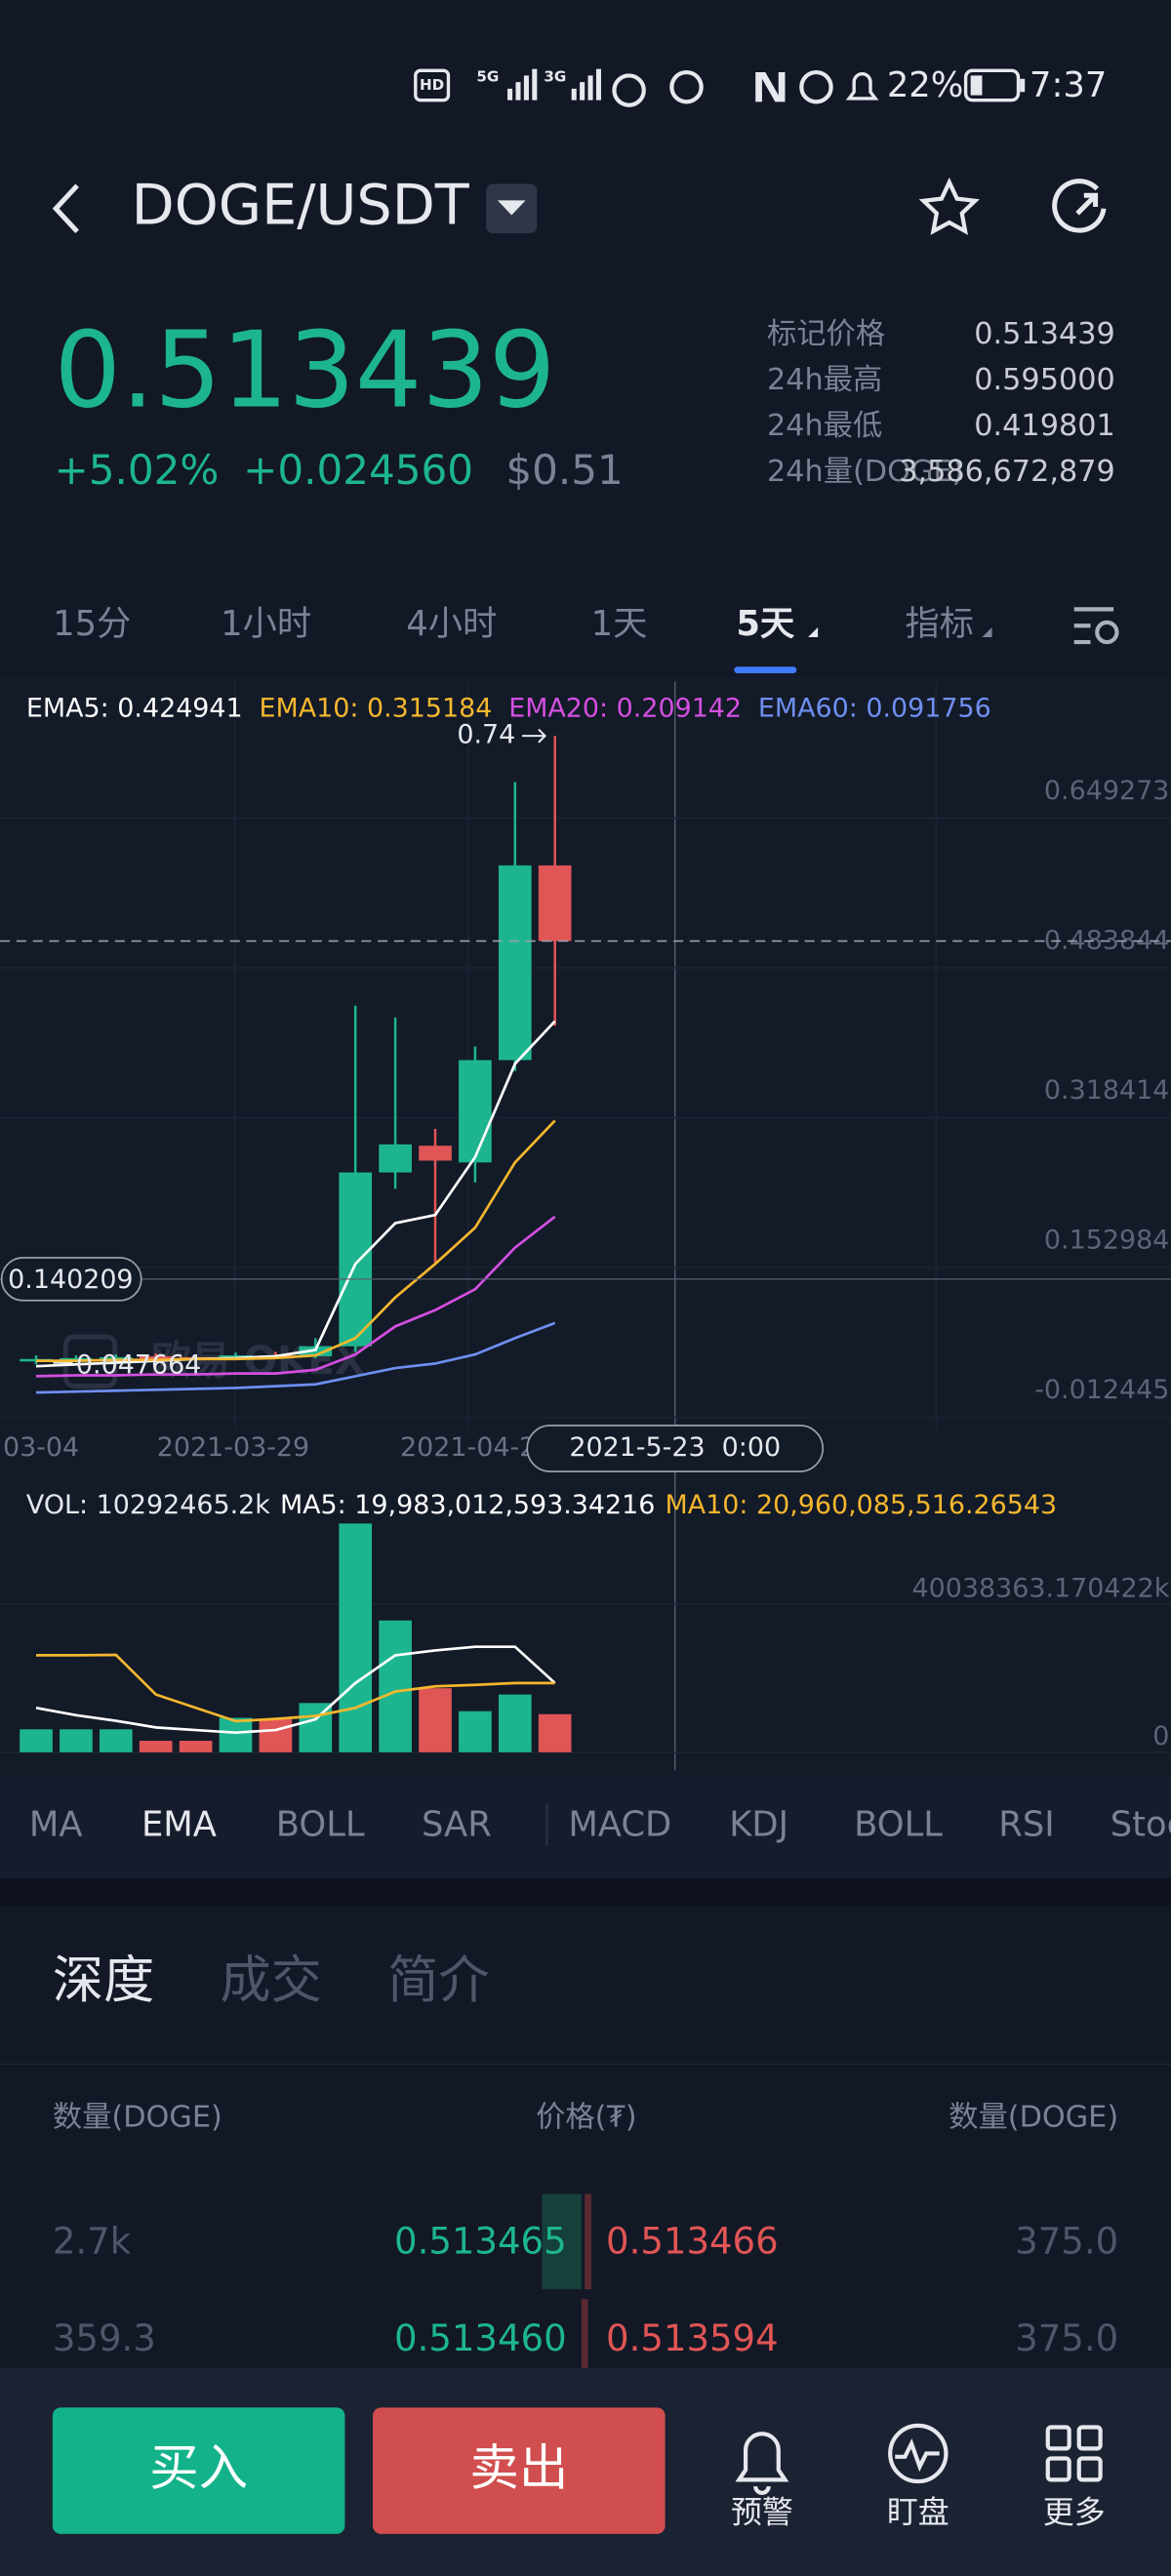  What do you see at coordinates (451, 624) in the screenshot?
I see `interval-tab: 4小时` at bounding box center [451, 624].